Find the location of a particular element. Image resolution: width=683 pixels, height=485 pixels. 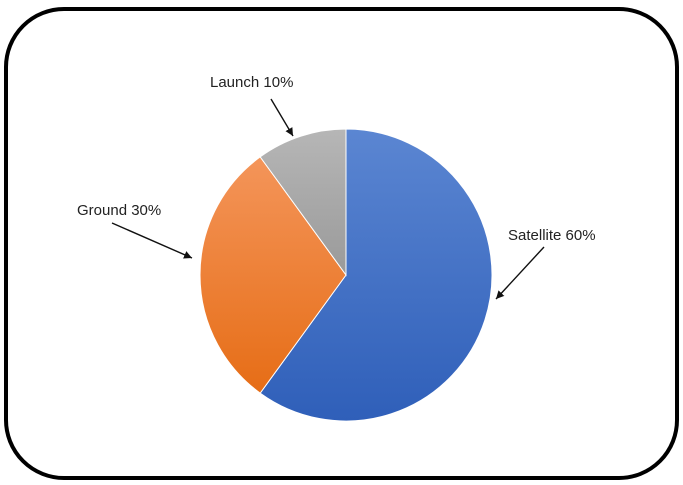

data-label-ground: Ground 30% is located at coordinates (119, 210).